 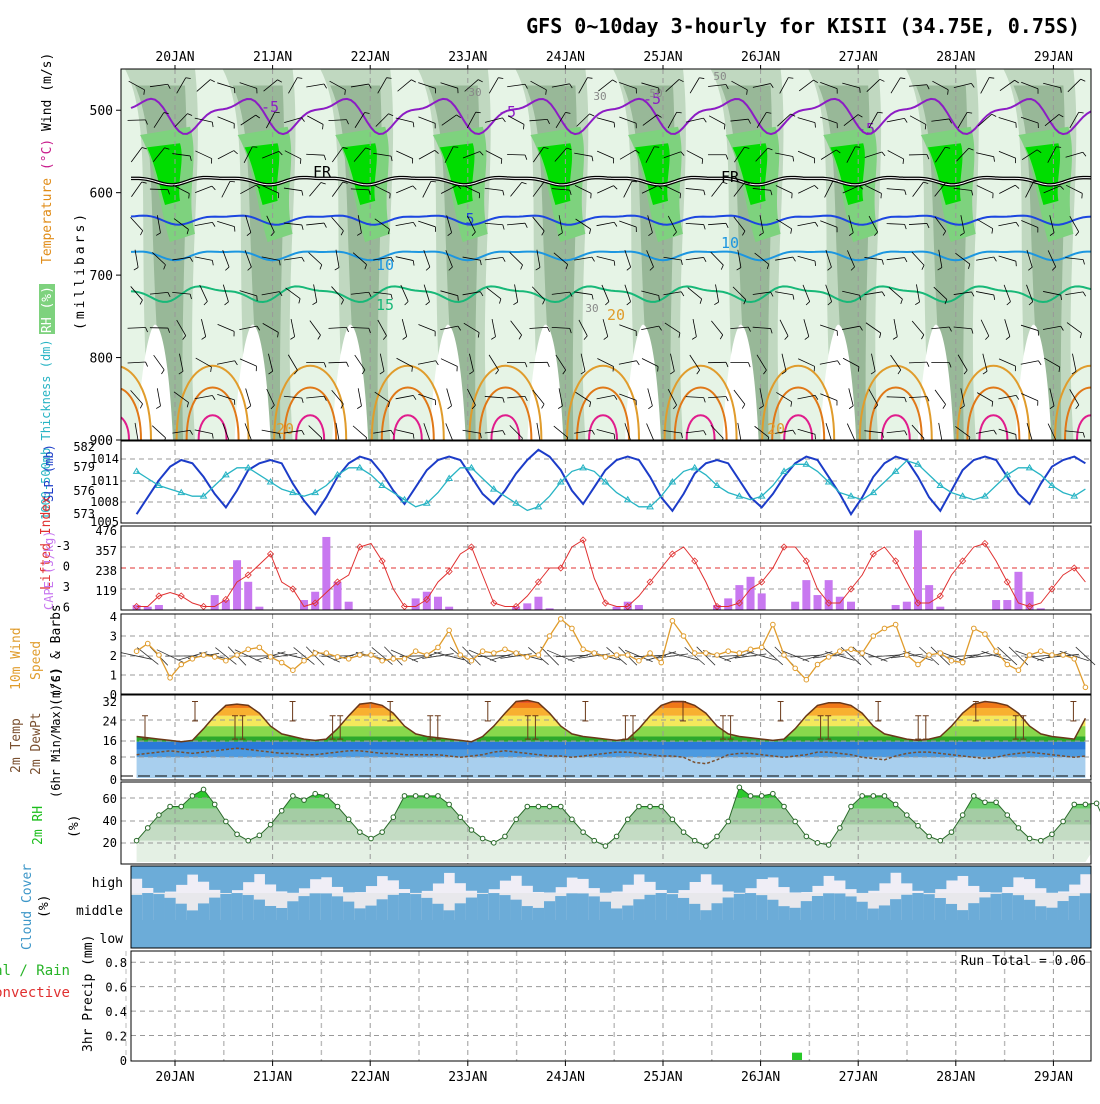 I want to click on temp-axis-label-3: (6hr Min/Max) (°C), so click(x=56, y=733).